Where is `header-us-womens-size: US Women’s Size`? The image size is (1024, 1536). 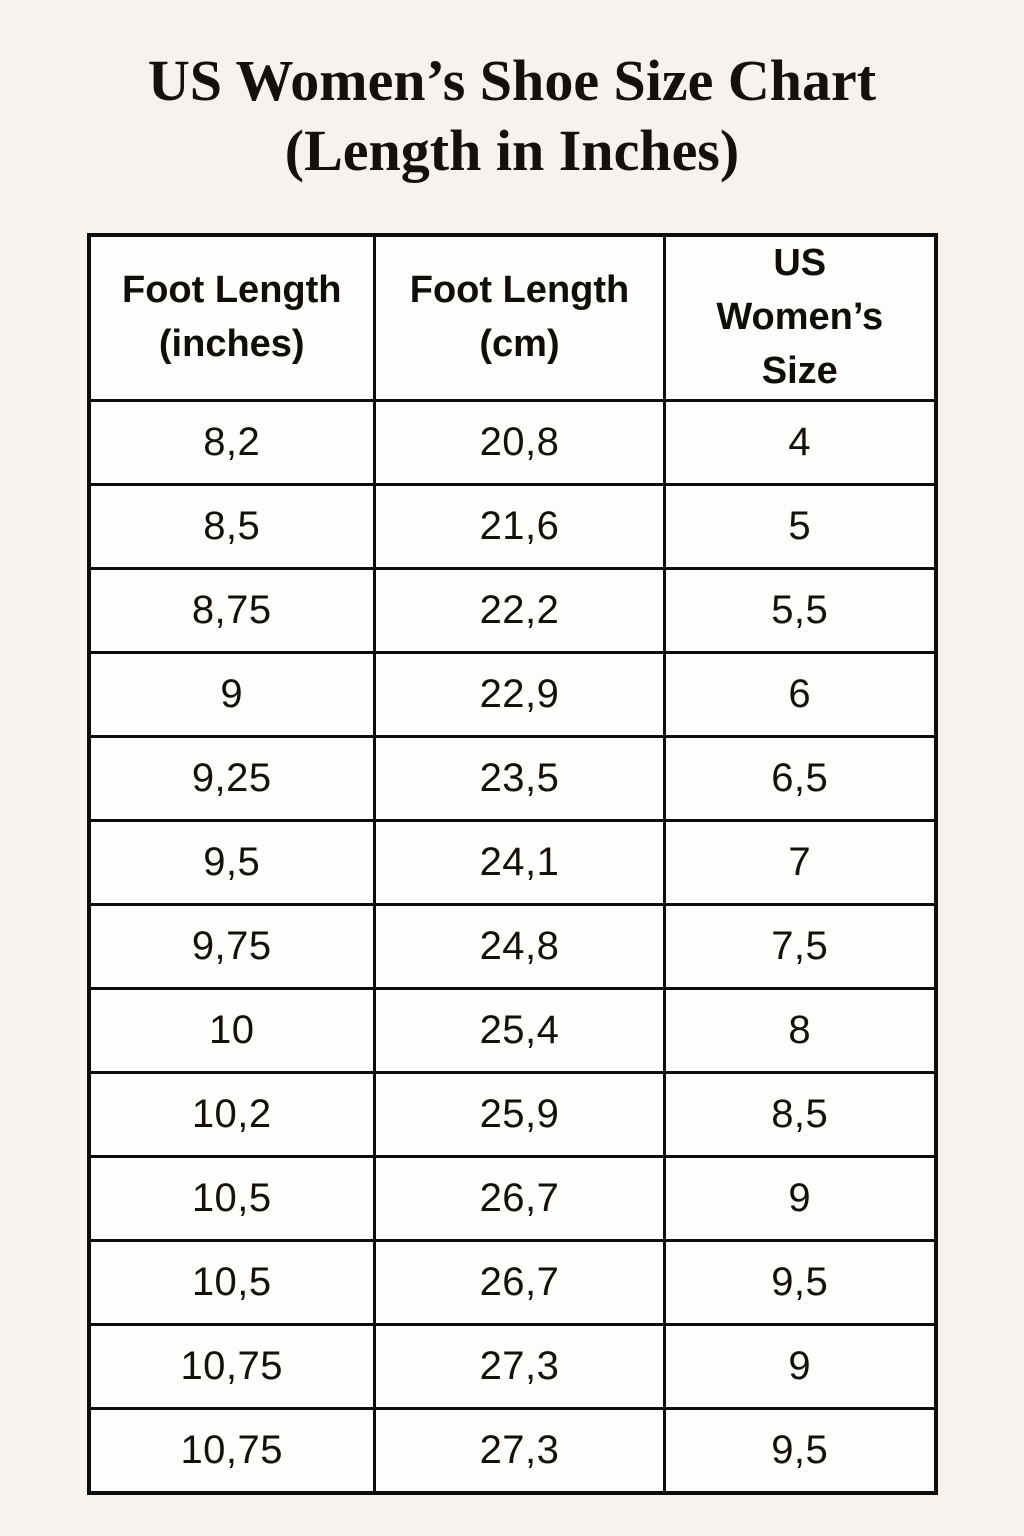
header-us-womens-size: US Women’s Size is located at coordinates (800, 318).